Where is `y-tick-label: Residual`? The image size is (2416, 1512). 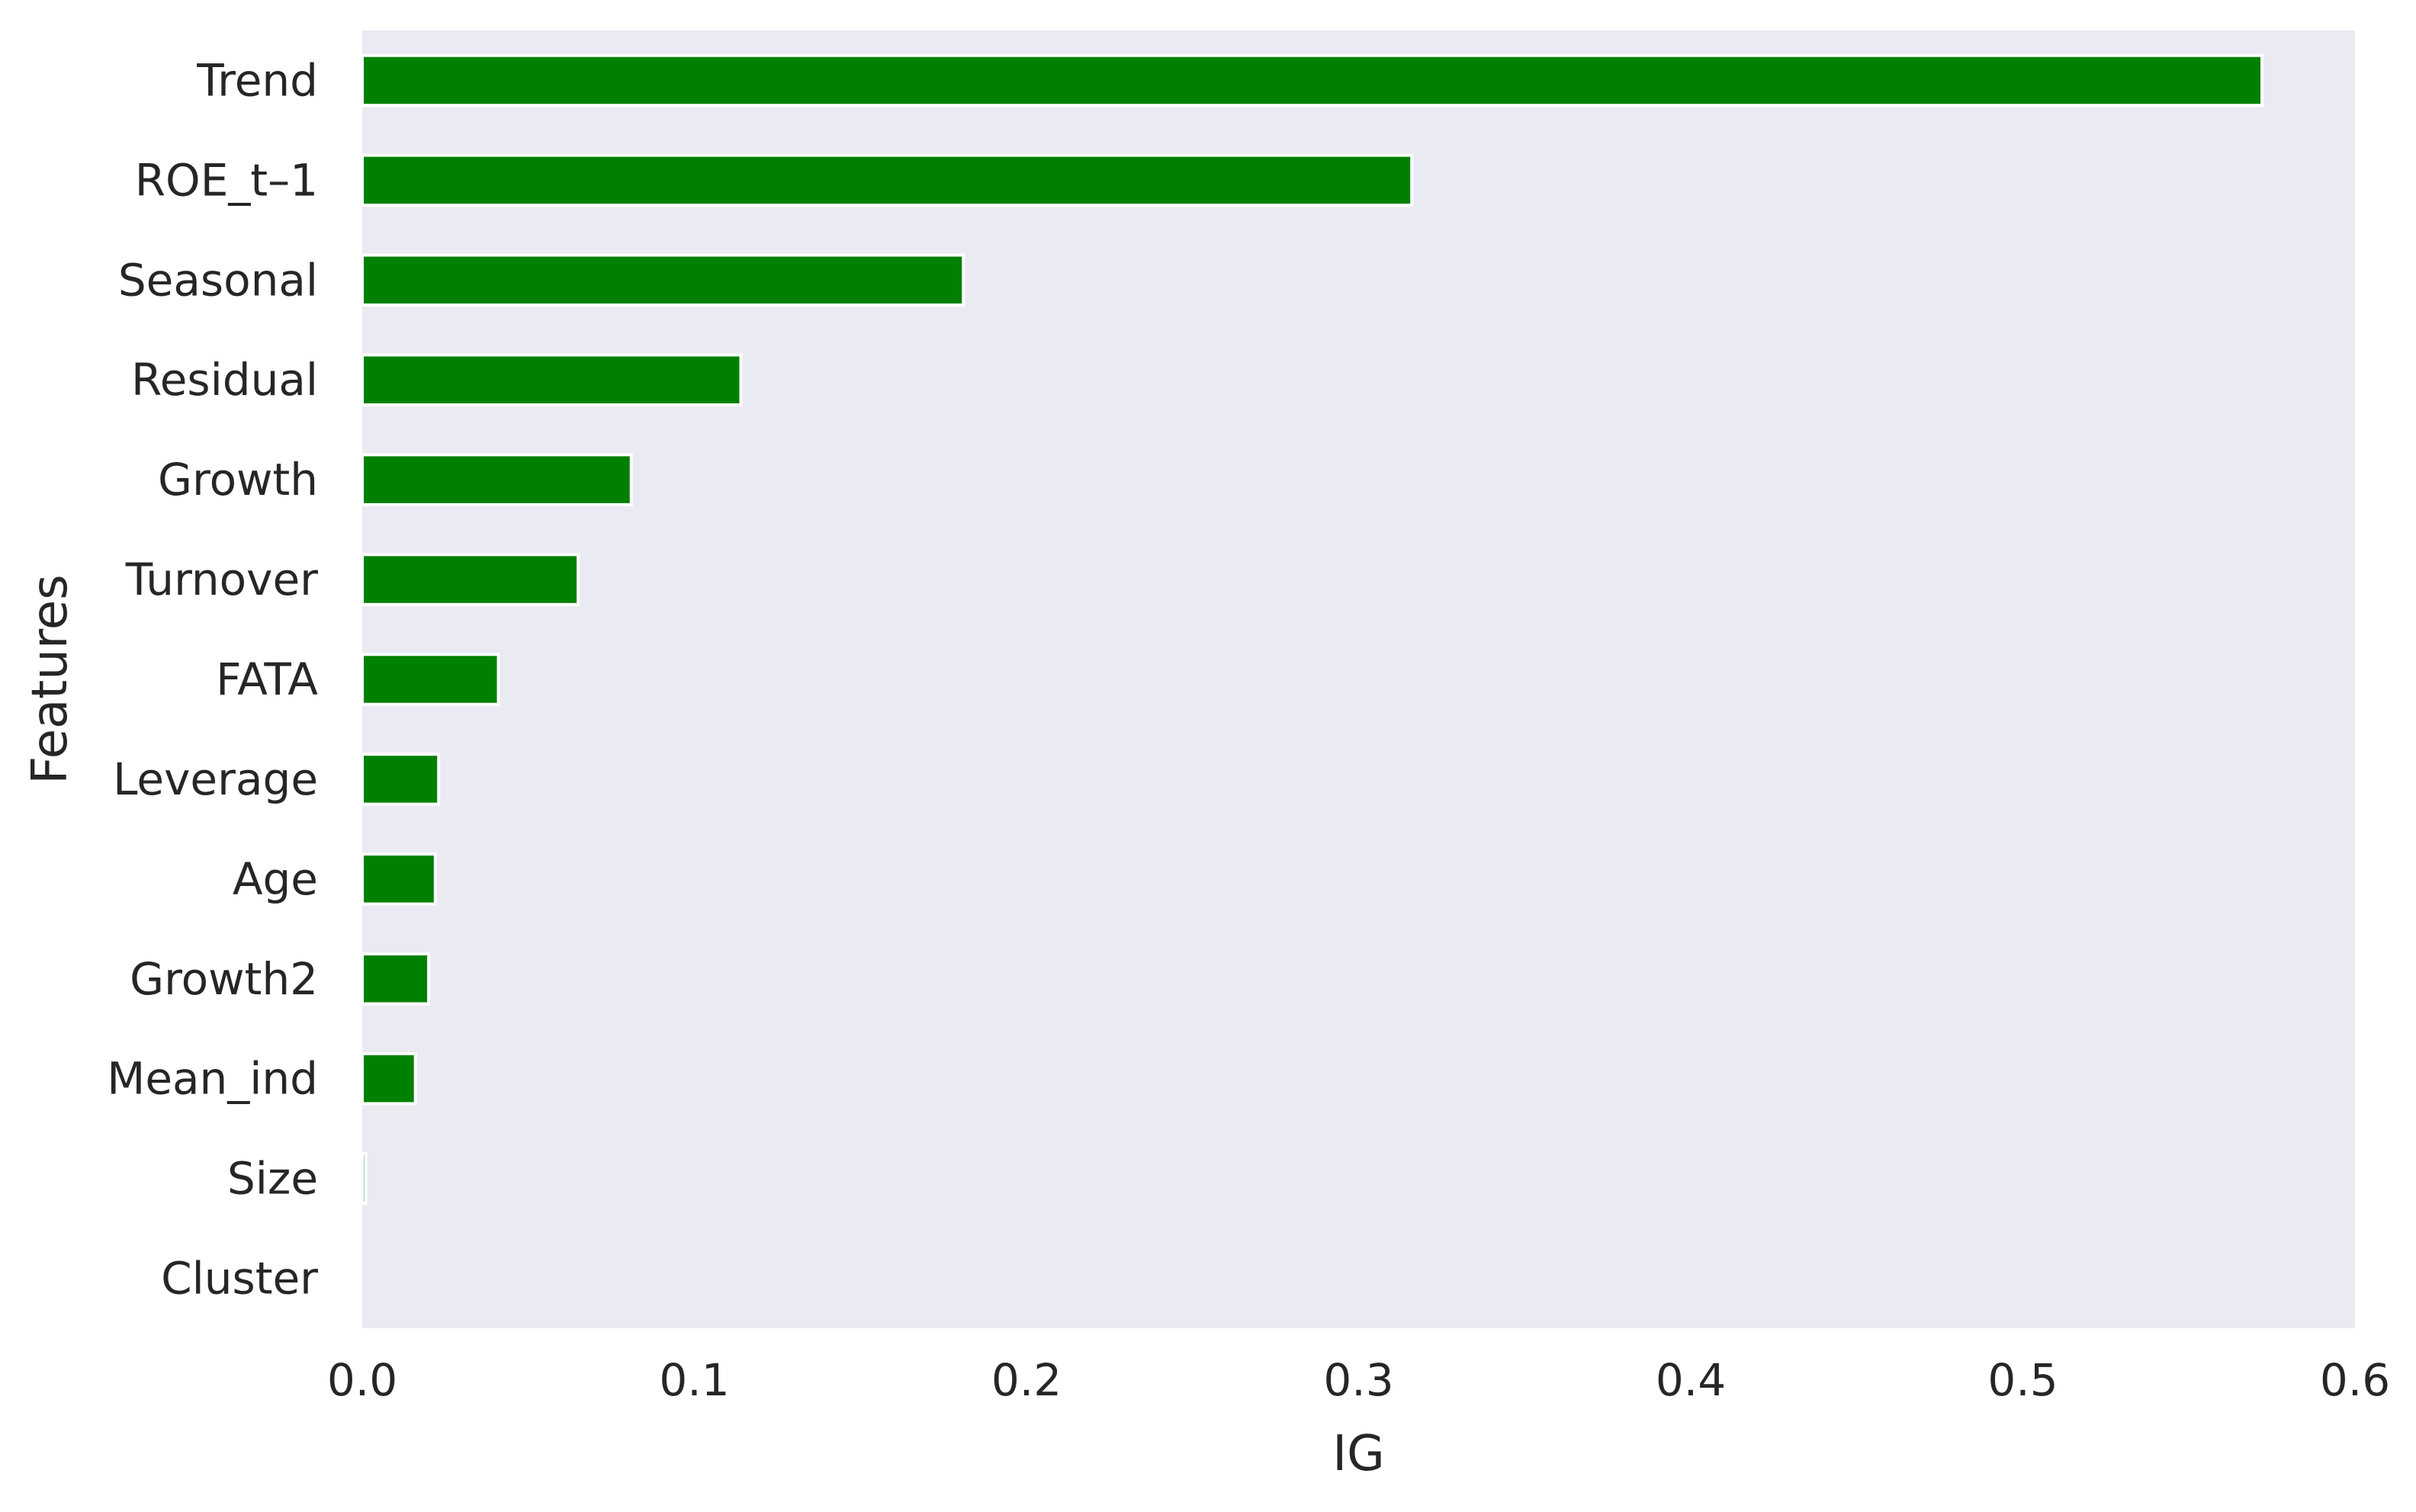 y-tick-label: Residual is located at coordinates (225, 380).